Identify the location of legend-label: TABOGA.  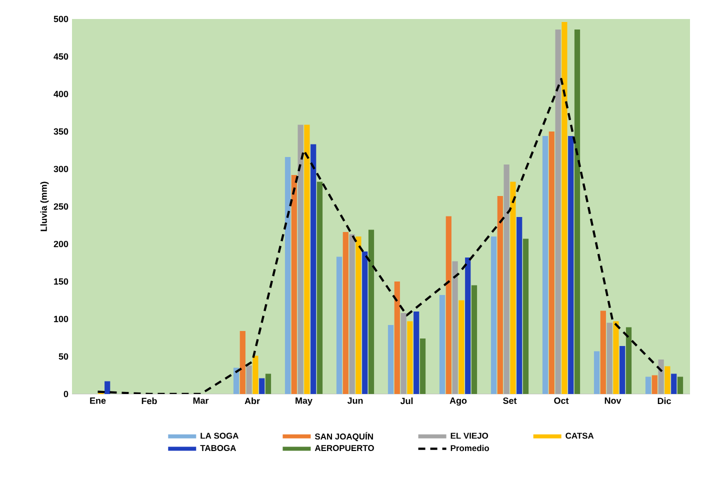
(218, 448).